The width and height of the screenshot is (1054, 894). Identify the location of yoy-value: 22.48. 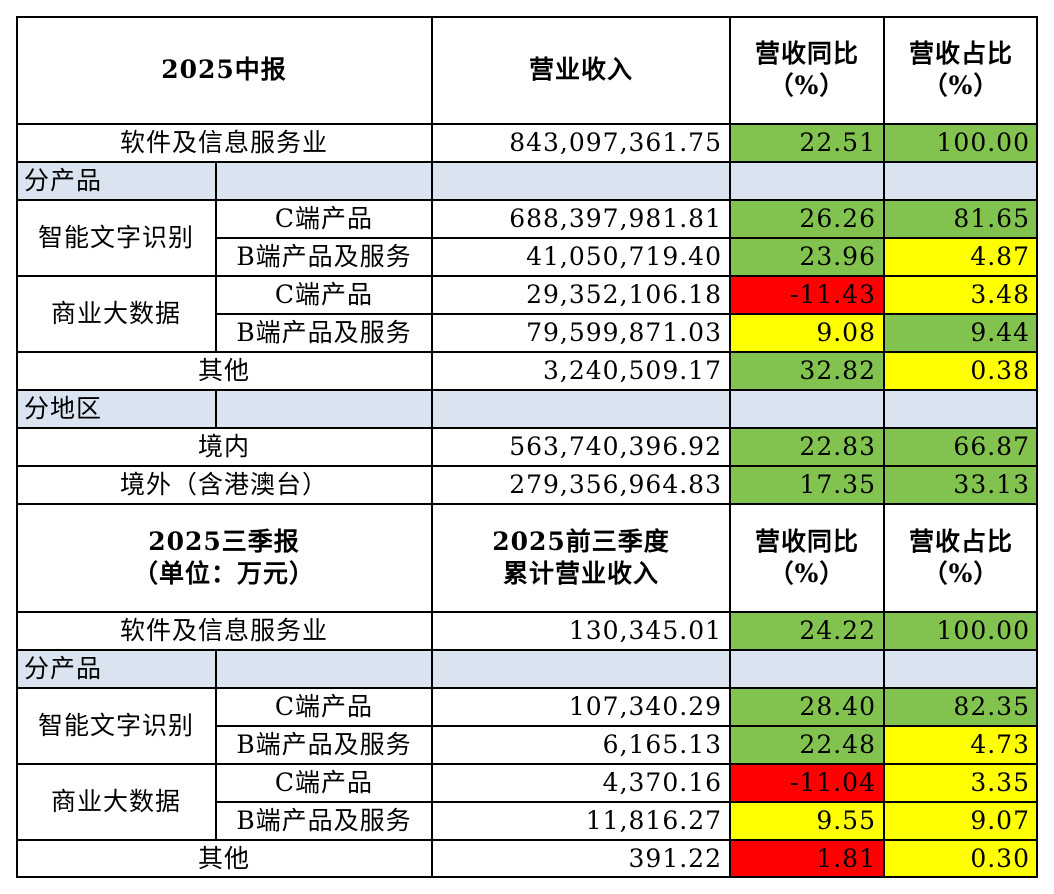
(807, 745).